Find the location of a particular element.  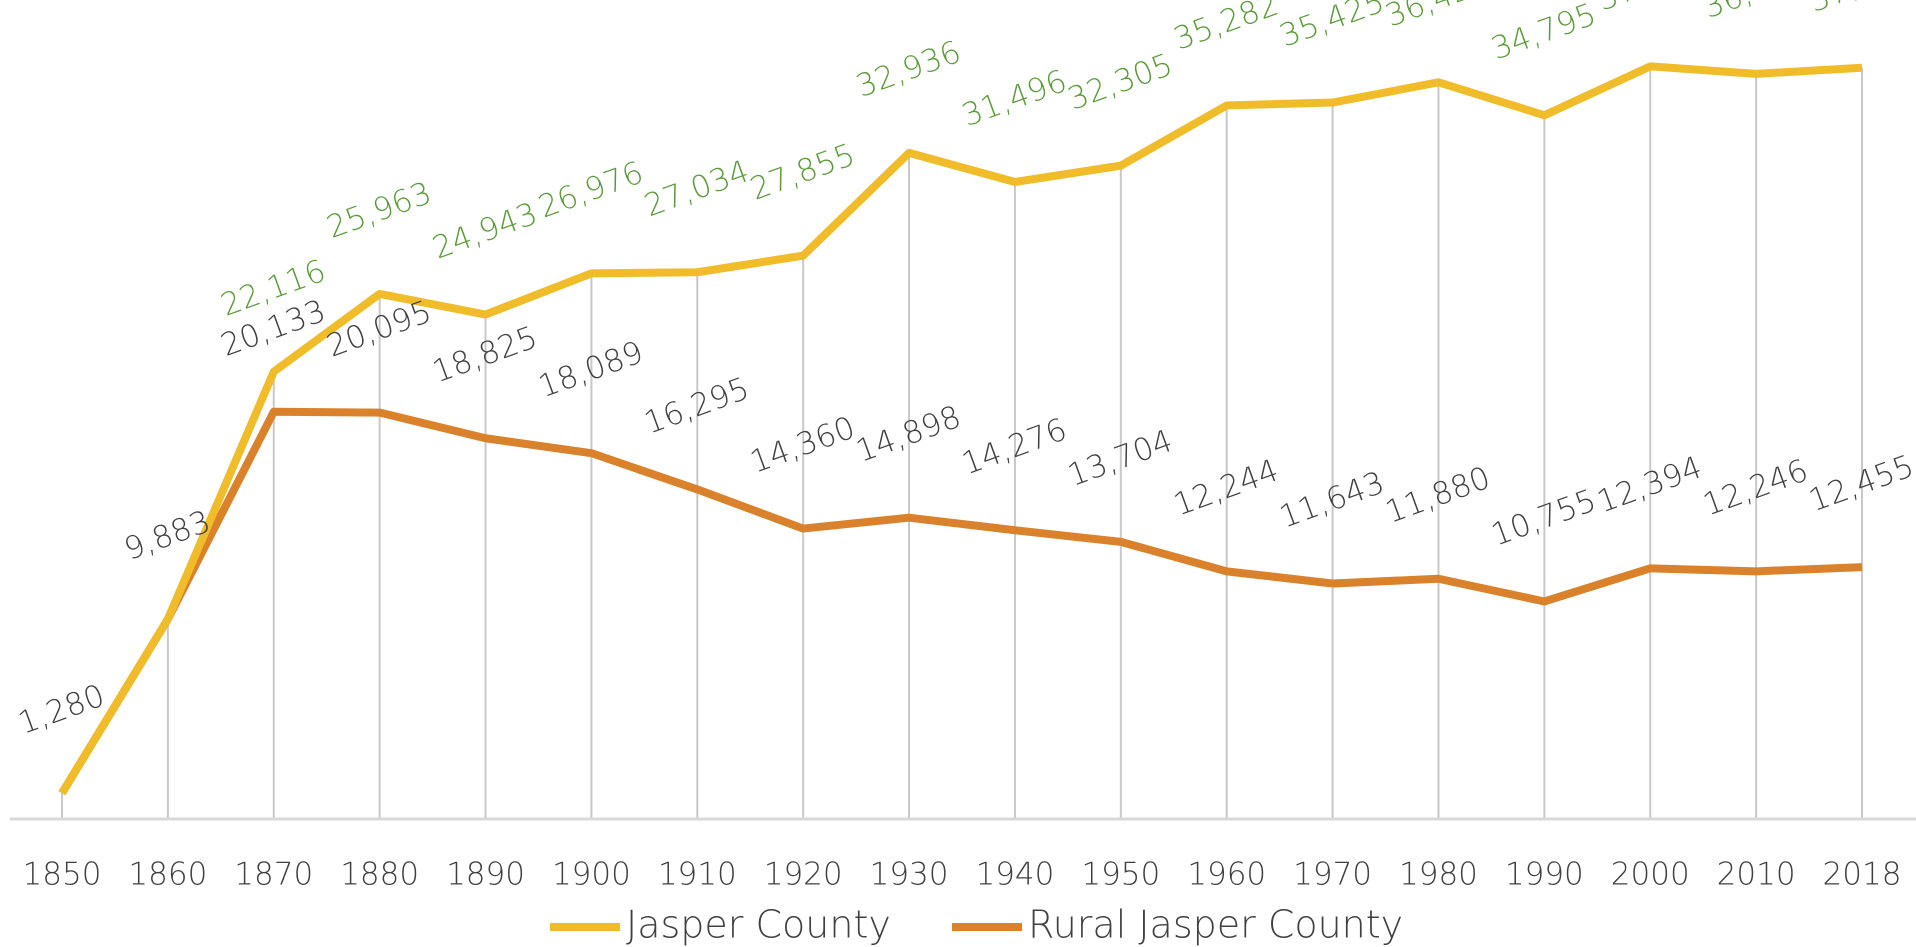

data-label: 27,855 is located at coordinates (803, 172).